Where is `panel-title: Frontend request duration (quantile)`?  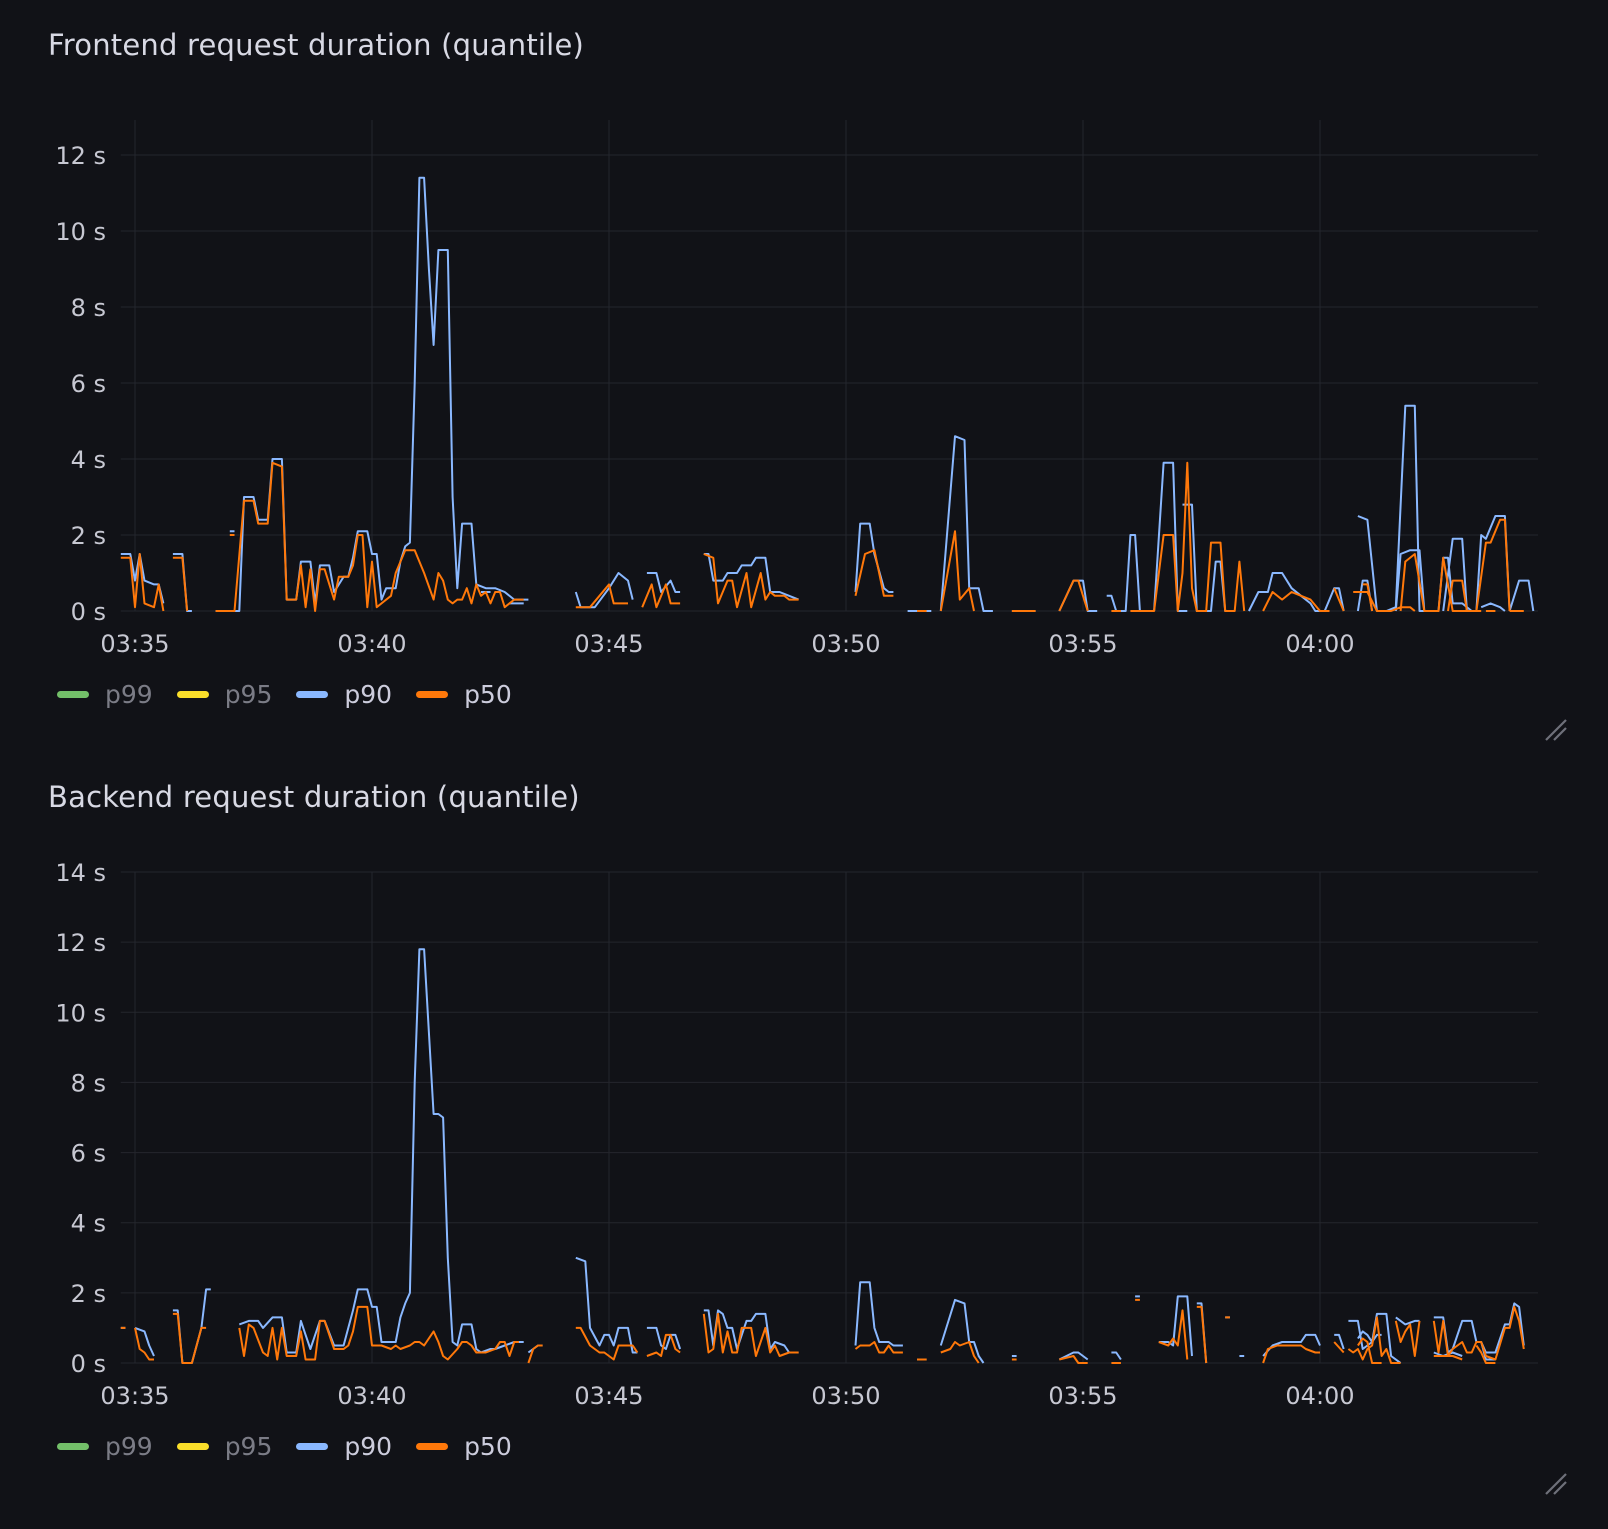 panel-title: Frontend request duration (quantile) is located at coordinates (316, 45).